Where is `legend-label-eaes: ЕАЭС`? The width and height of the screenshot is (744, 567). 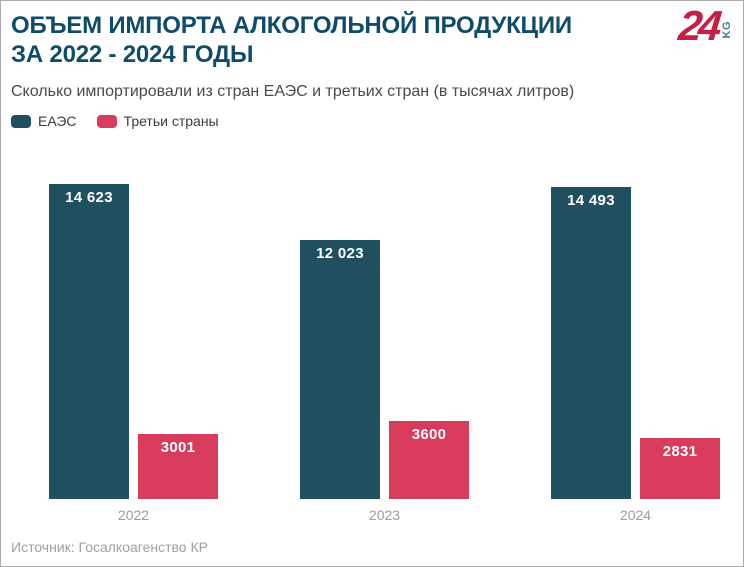
legend-label-eaes: ЕАЭС is located at coordinates (57, 121).